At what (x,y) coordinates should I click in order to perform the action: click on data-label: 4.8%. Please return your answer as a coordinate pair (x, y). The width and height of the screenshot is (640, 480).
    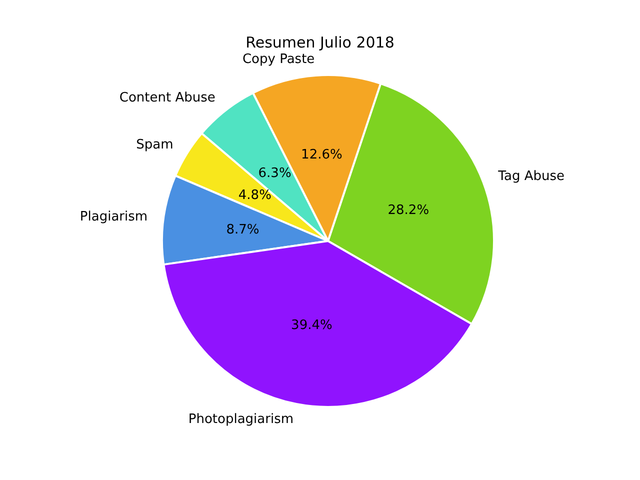
    Looking at the image, I should click on (255, 196).